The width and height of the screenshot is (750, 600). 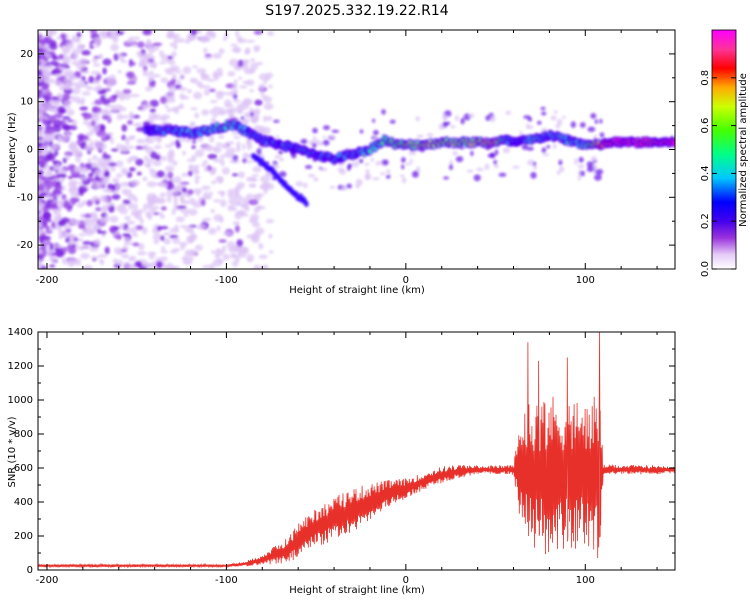 I want to click on colorbar-tick-label: 0.2, so click(x=705, y=221).